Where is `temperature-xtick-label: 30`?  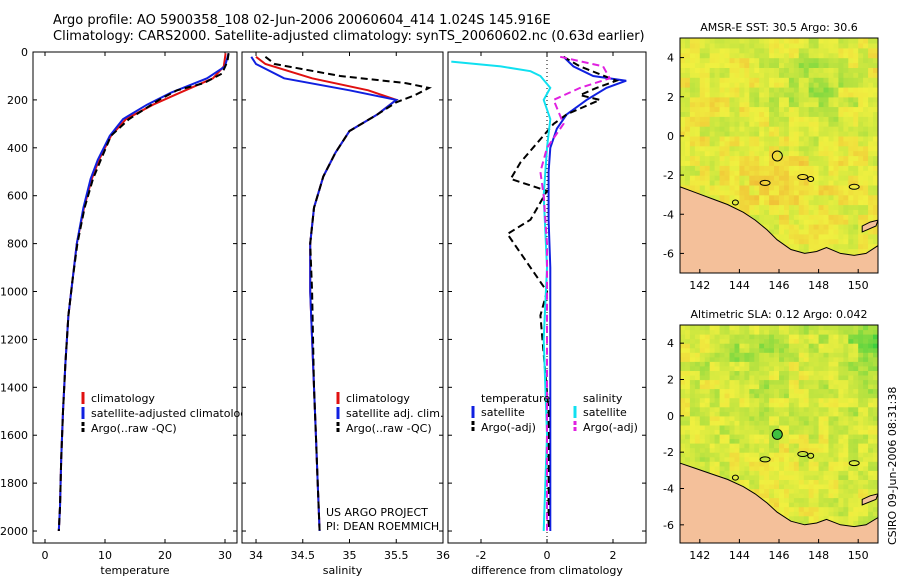 temperature-xtick-label: 30 is located at coordinates (225, 555).